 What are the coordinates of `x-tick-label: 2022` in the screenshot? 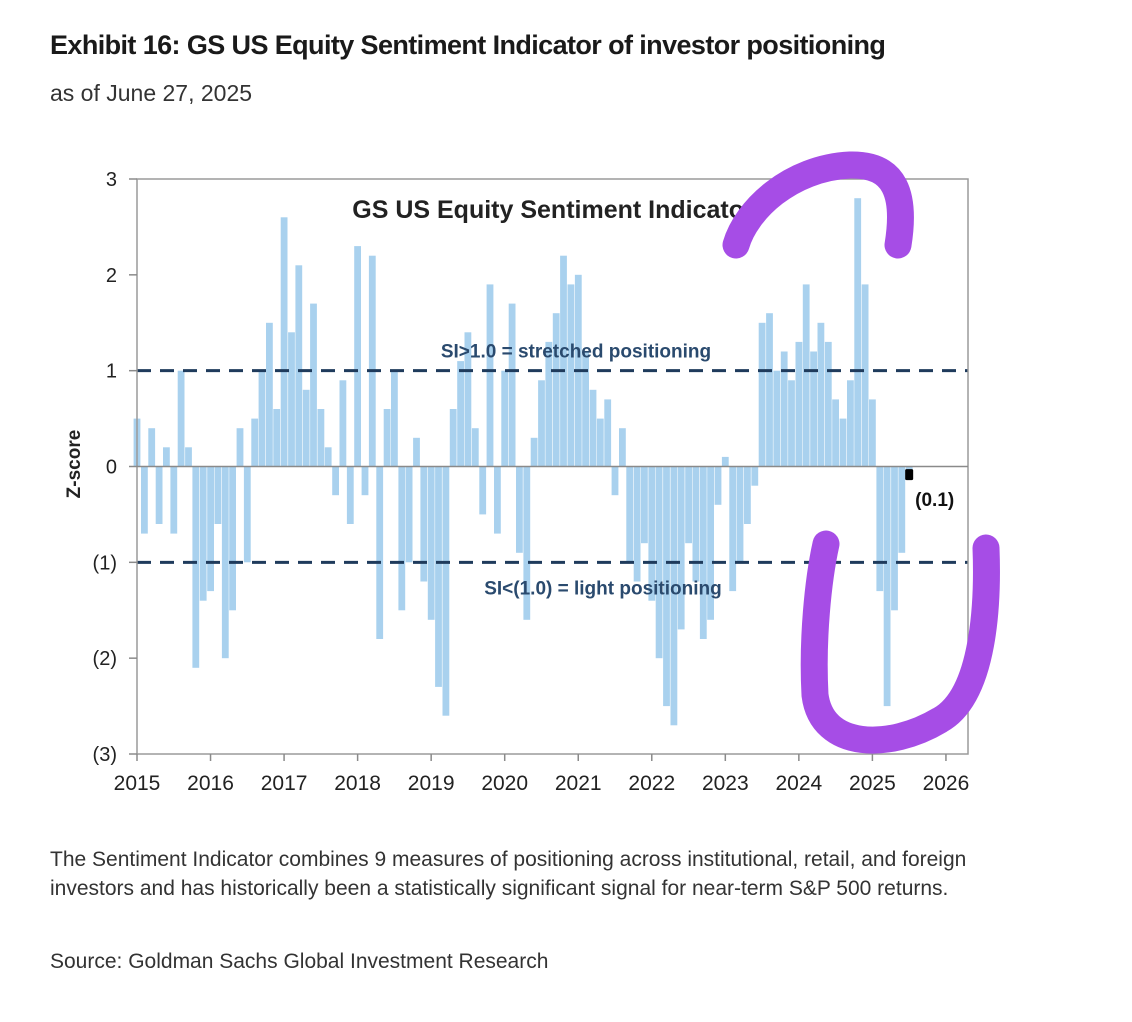 It's located at (651, 783).